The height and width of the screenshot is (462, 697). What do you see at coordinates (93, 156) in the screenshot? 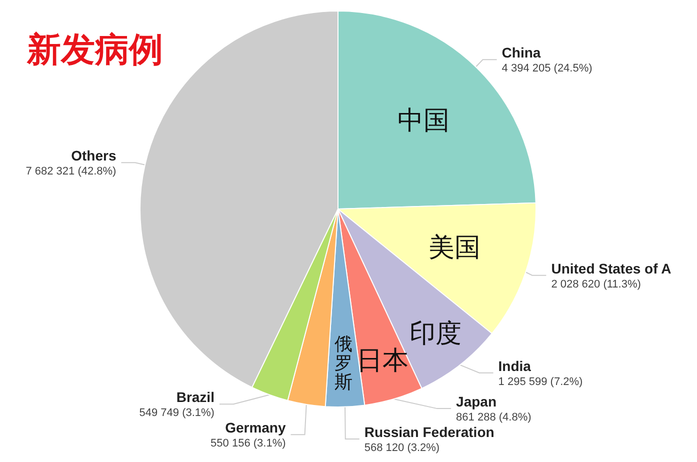
I see `slice-label: Others` at bounding box center [93, 156].